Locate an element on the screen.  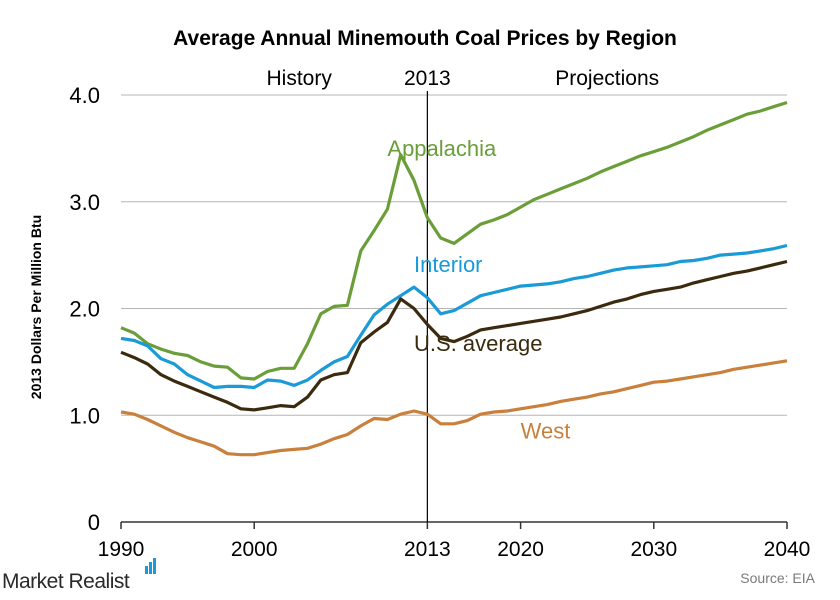
history-label: History is located at coordinates (300, 78).